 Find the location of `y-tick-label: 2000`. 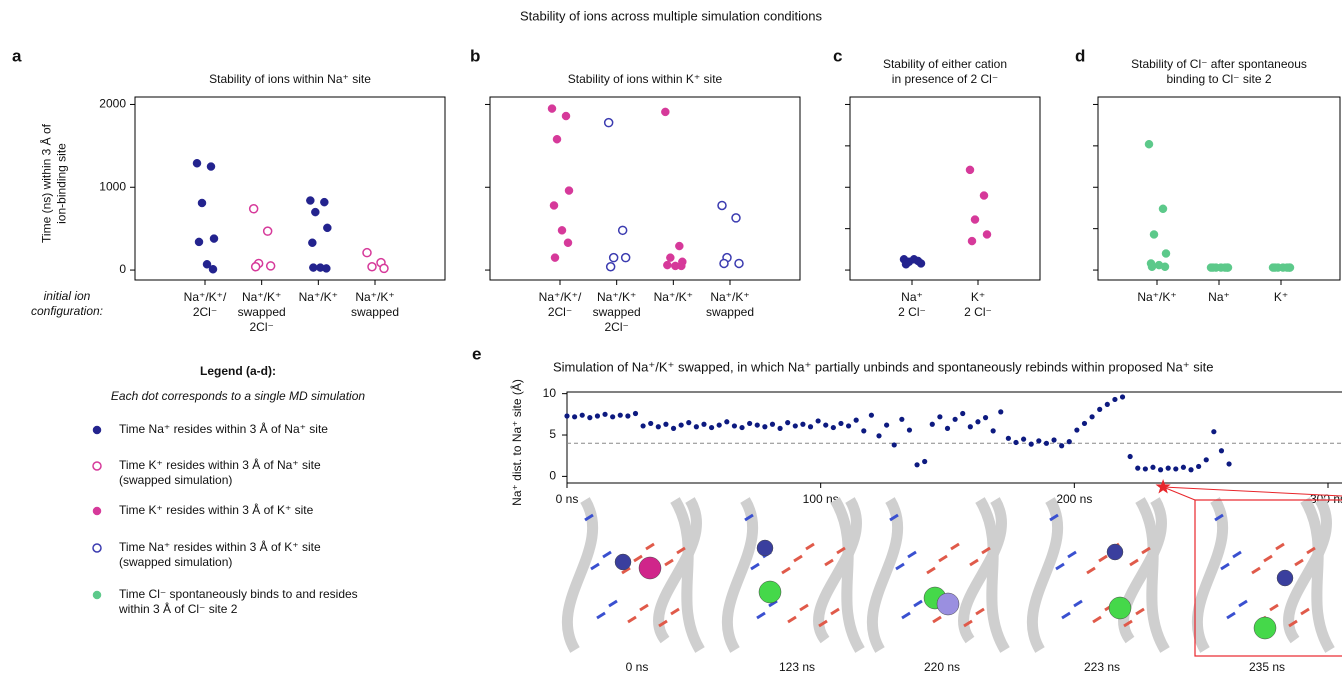

y-tick-label: 2000 is located at coordinates (112, 104).